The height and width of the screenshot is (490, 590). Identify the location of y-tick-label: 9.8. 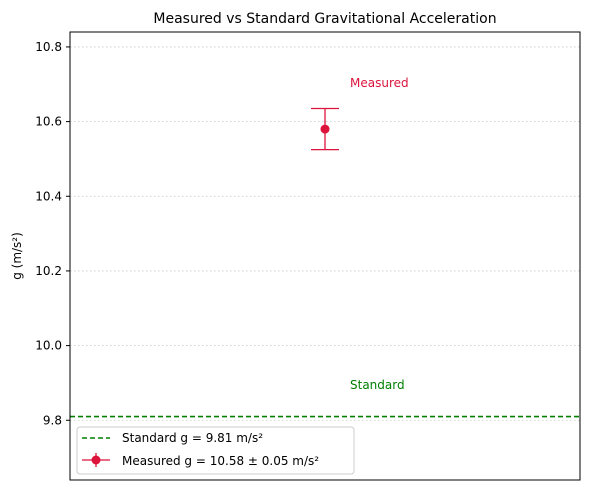
(52, 420).